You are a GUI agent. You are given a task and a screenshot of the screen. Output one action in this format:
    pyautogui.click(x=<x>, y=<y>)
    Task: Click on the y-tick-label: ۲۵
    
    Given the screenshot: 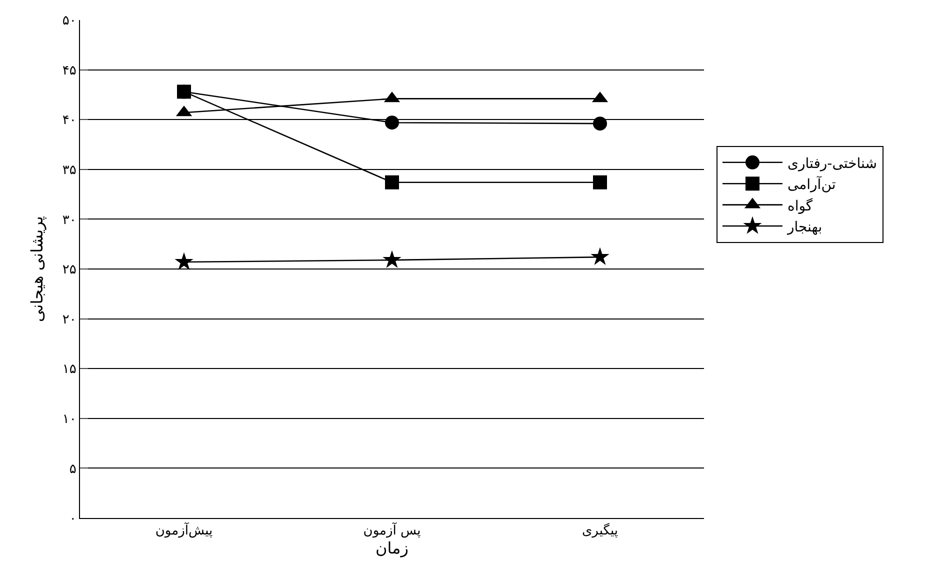 What is the action you would take?
    pyautogui.click(x=69, y=270)
    